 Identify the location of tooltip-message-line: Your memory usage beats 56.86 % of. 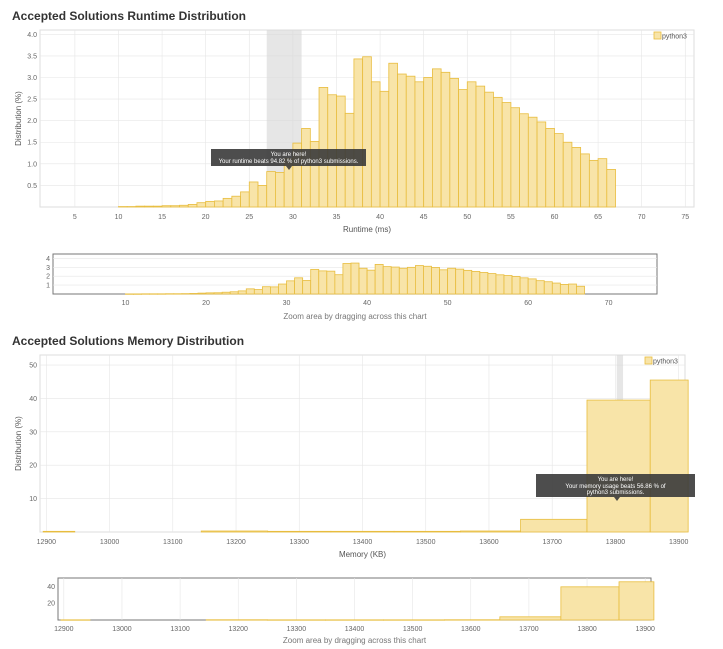
(615, 487).